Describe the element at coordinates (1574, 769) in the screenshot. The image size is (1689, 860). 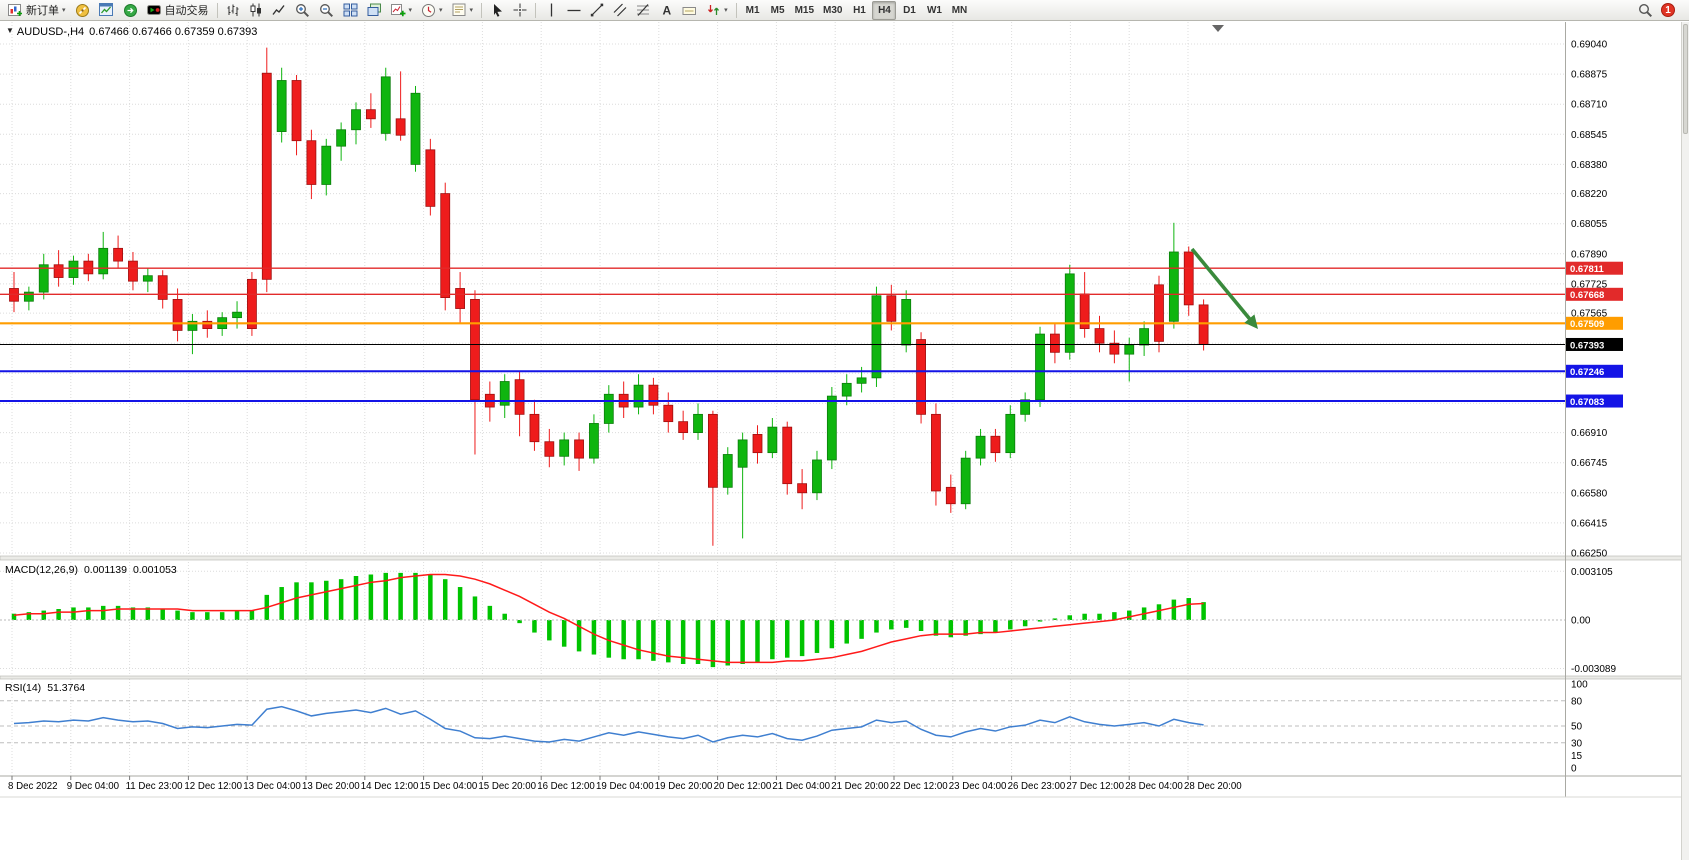
I see `svg-text: 0` at that location.